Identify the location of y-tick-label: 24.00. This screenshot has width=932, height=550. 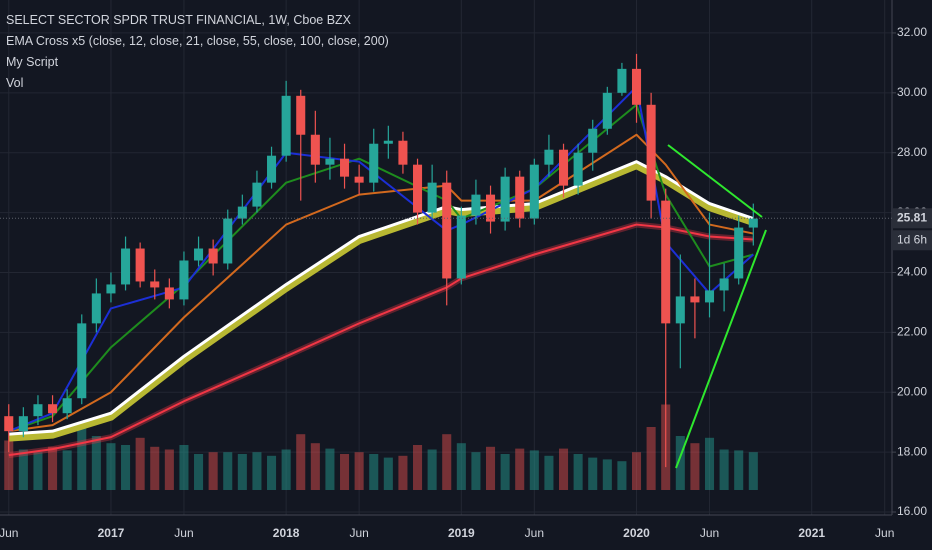
(912, 272).